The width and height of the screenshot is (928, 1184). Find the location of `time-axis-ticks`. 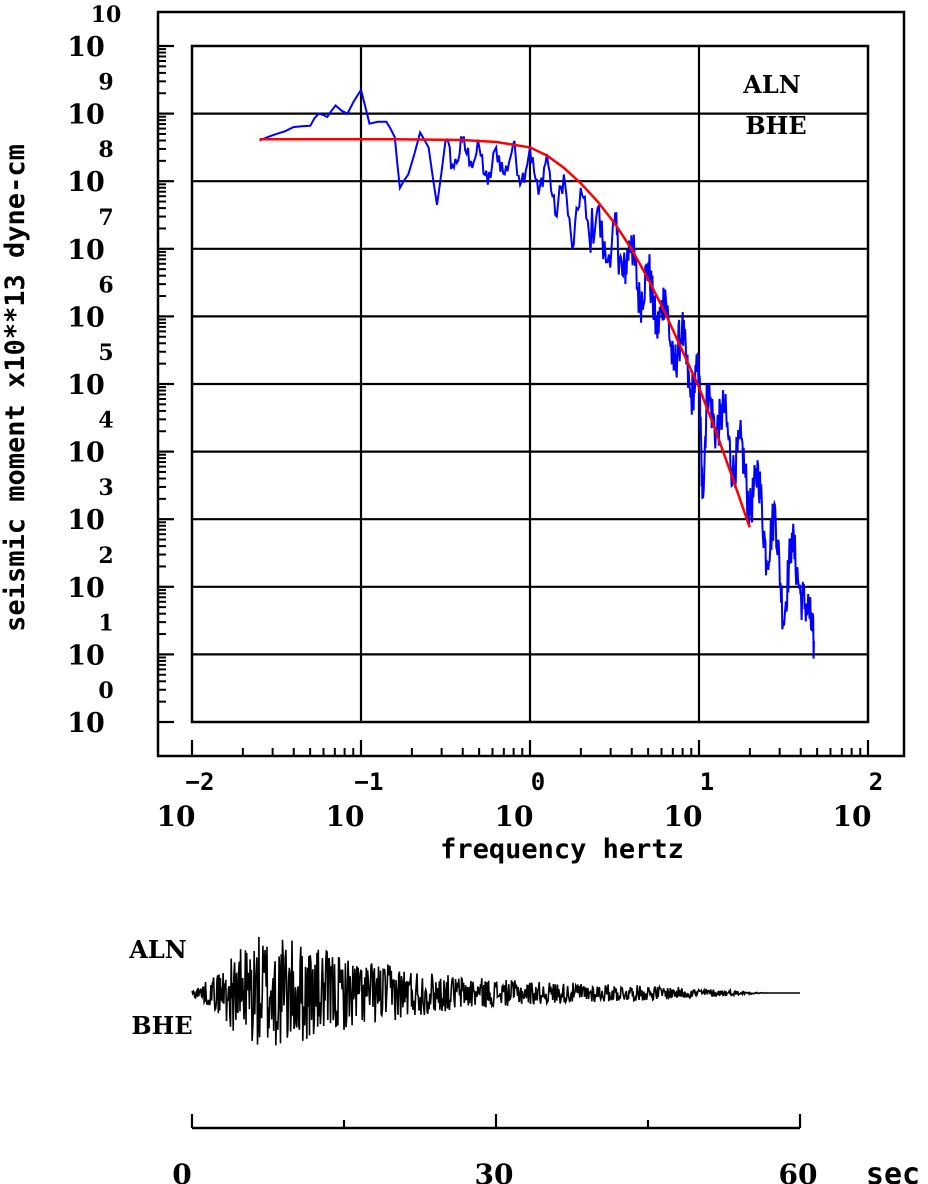

time-axis-ticks is located at coordinates (496, 1121).